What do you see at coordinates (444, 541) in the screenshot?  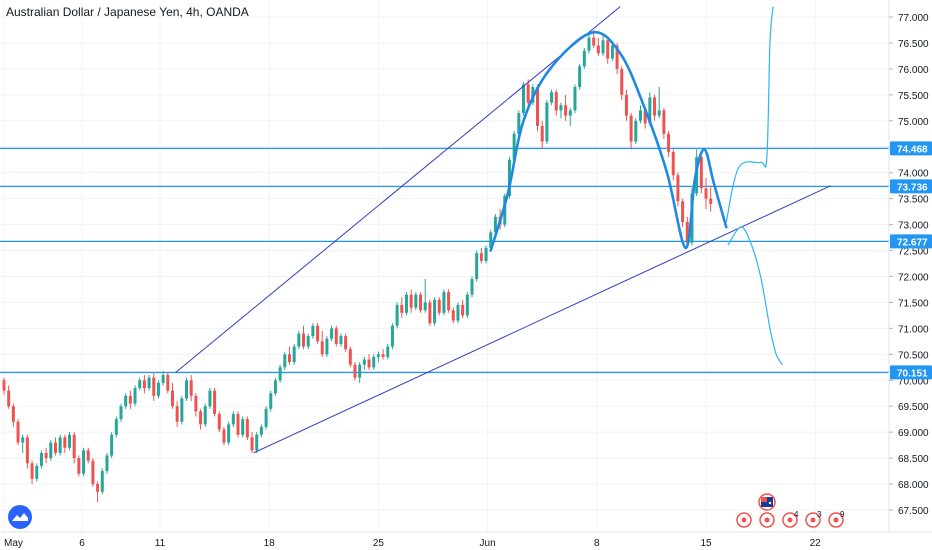 I see `time-axis` at bounding box center [444, 541].